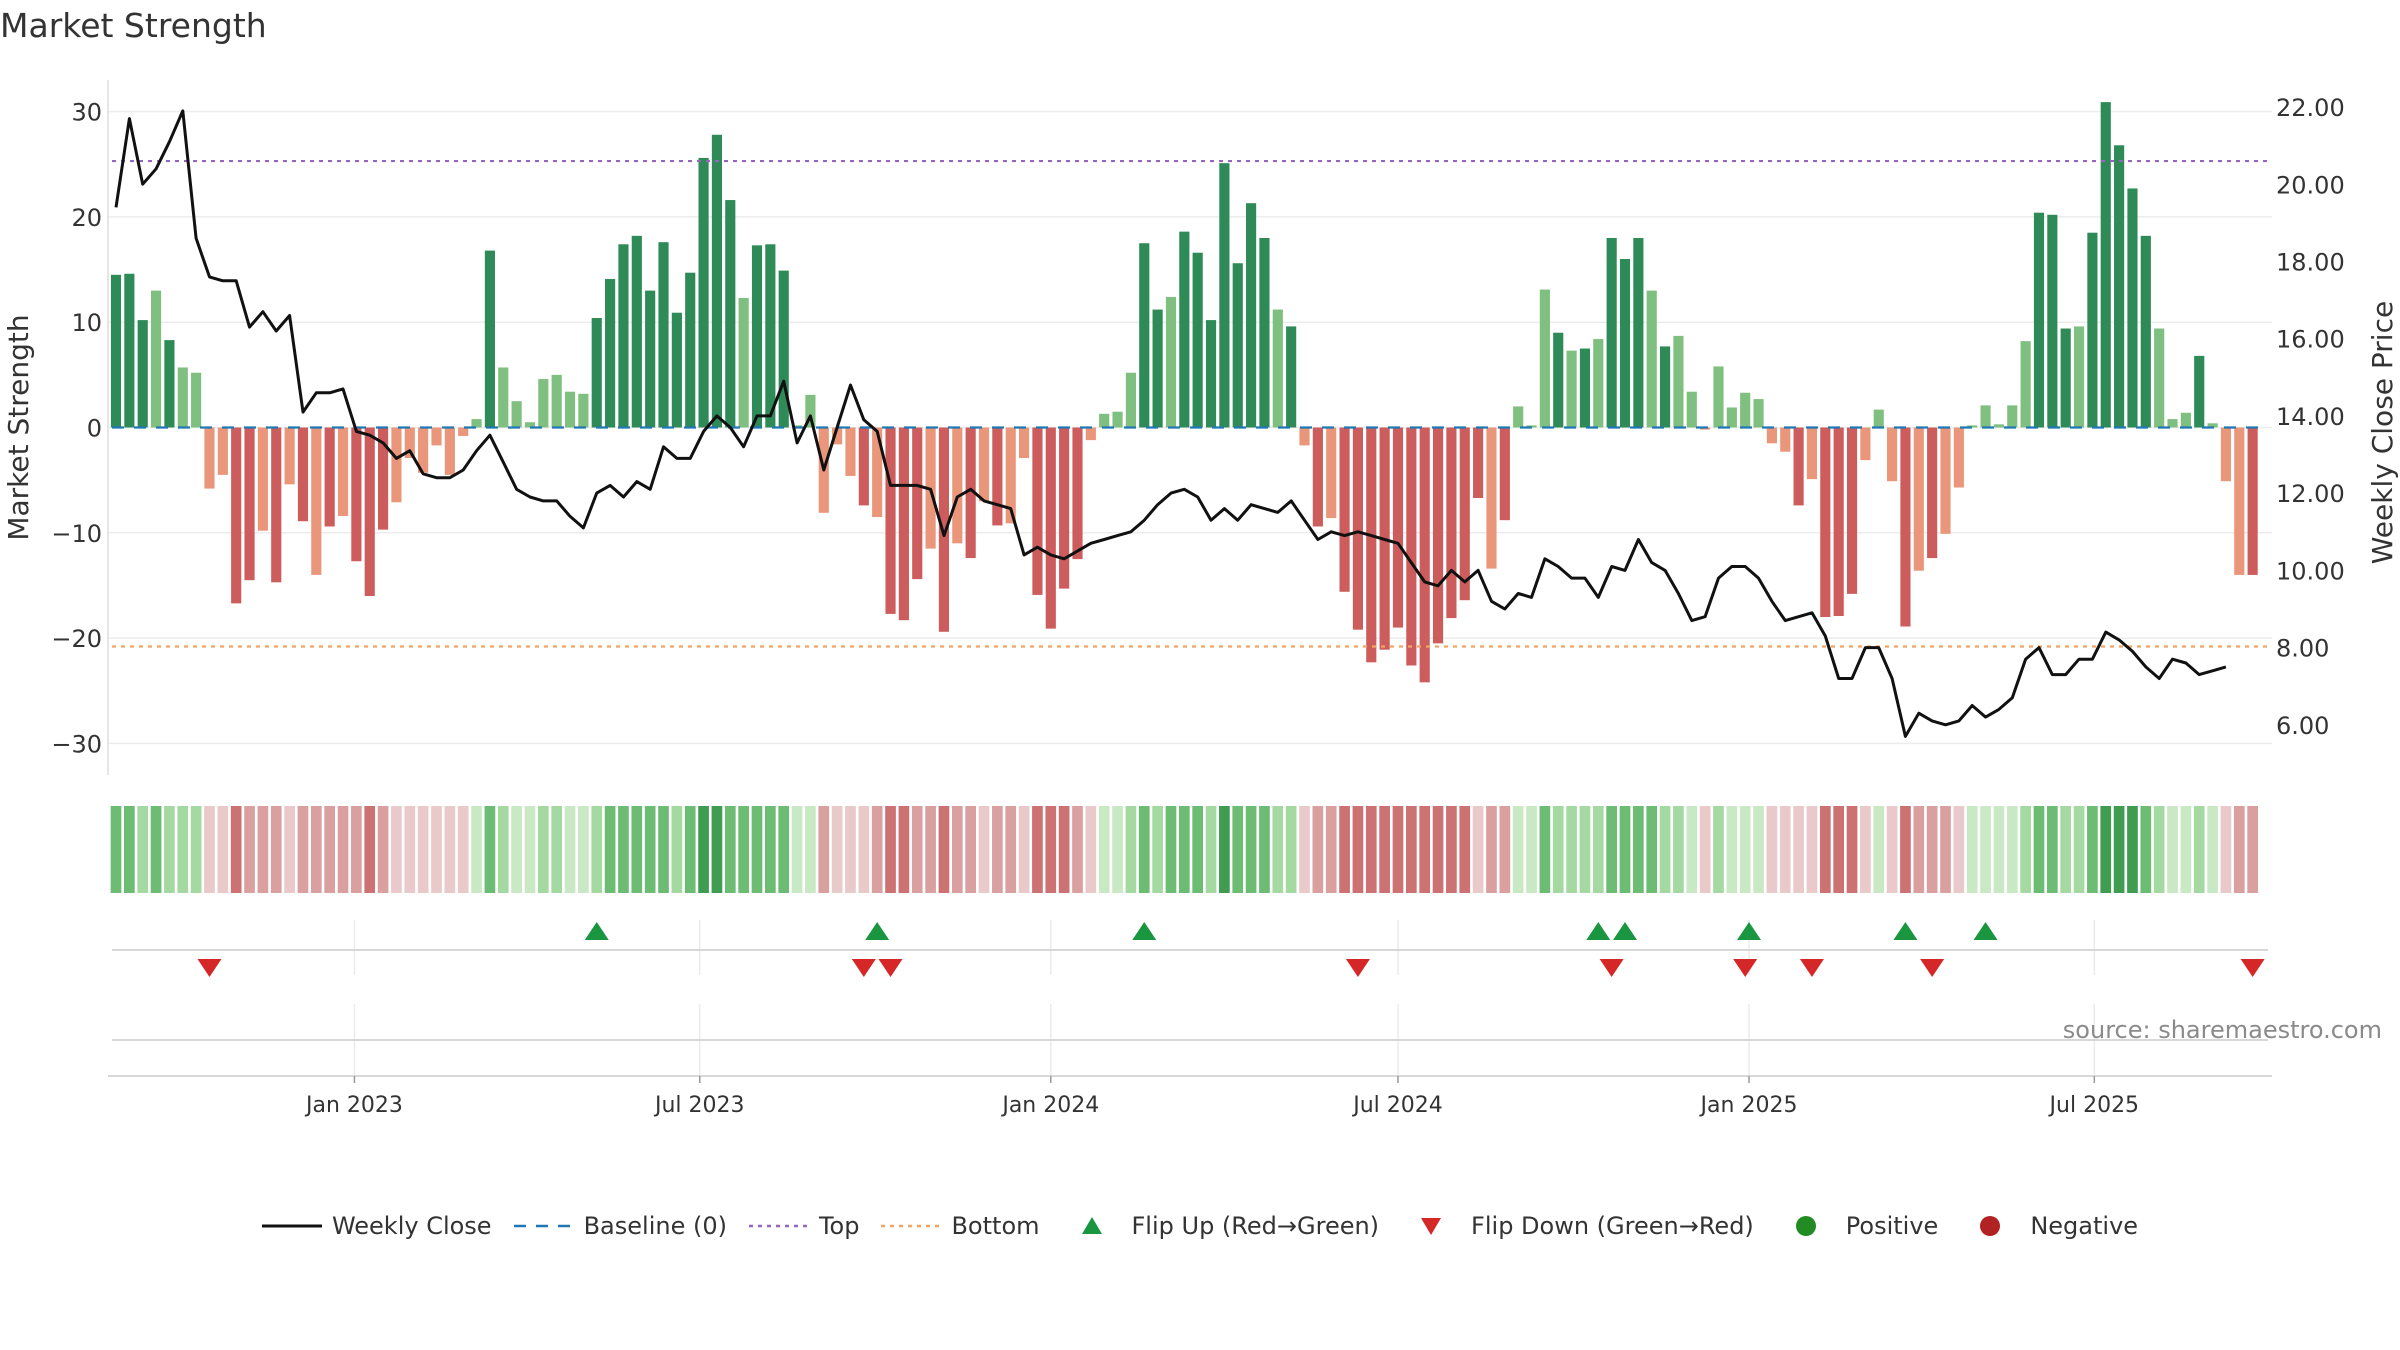 The height and width of the screenshot is (1350, 2400). Describe the element at coordinates (1397, 1105) in the screenshot. I see `x-tick-label: Jul 2024` at that location.